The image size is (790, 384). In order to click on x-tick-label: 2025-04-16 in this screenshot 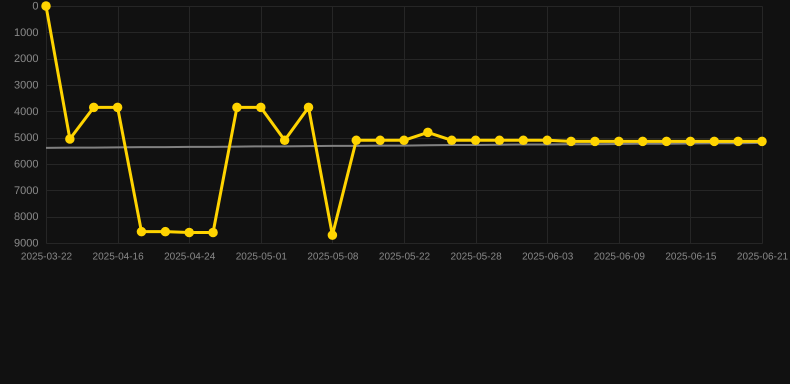, I will do `click(118, 257)`.